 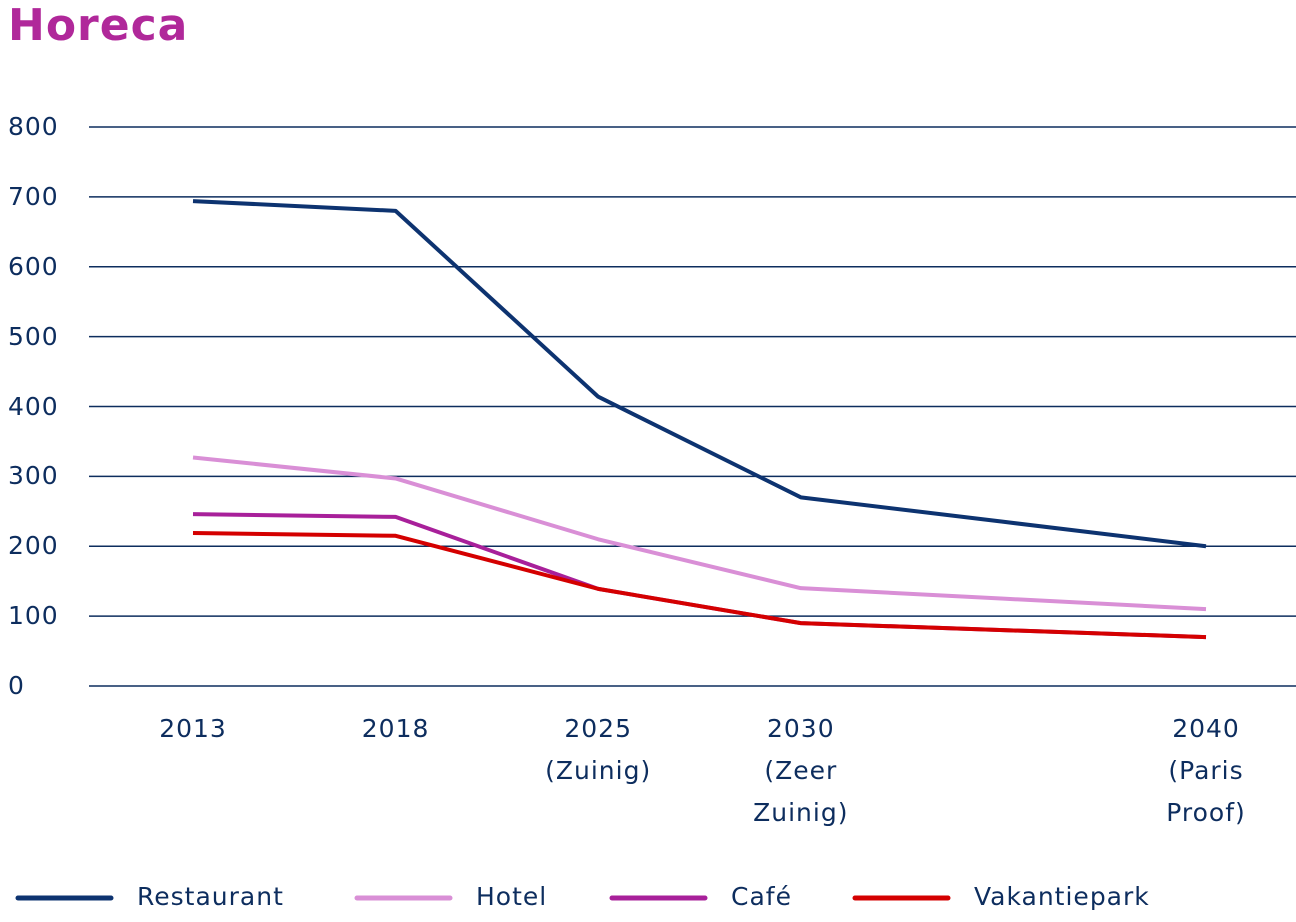 I want to click on chart-title: Horeca, so click(x=98, y=25).